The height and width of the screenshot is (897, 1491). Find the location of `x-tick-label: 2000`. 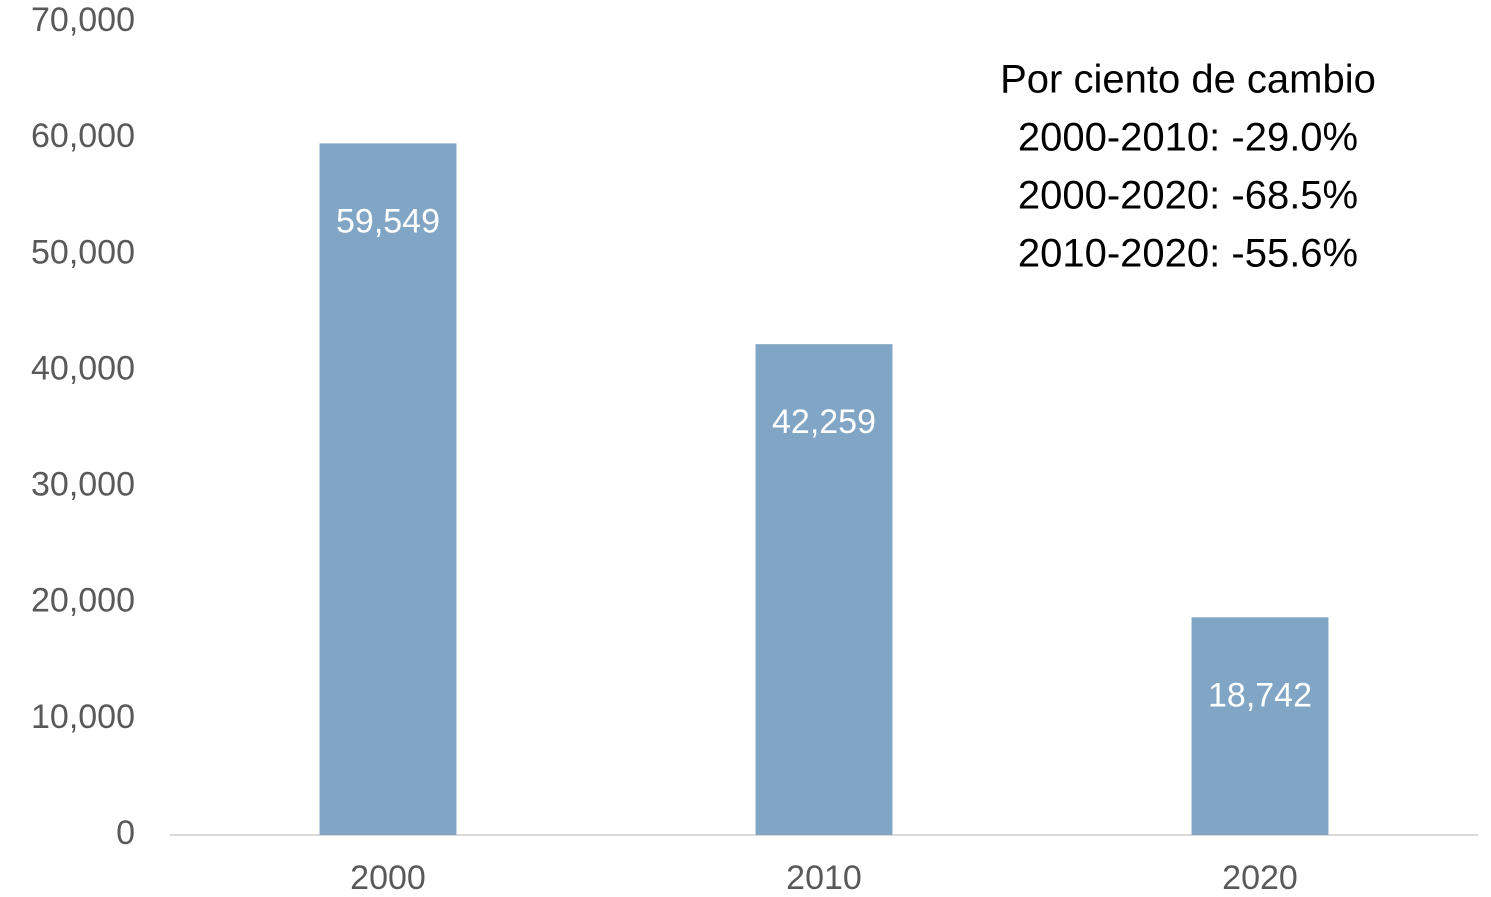

x-tick-label: 2000 is located at coordinates (388, 878).